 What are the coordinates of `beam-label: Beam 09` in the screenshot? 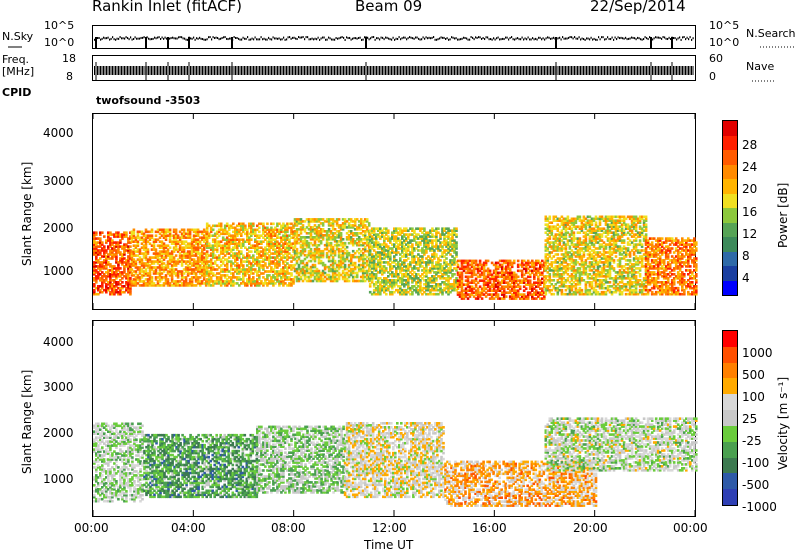 It's located at (389, 7).